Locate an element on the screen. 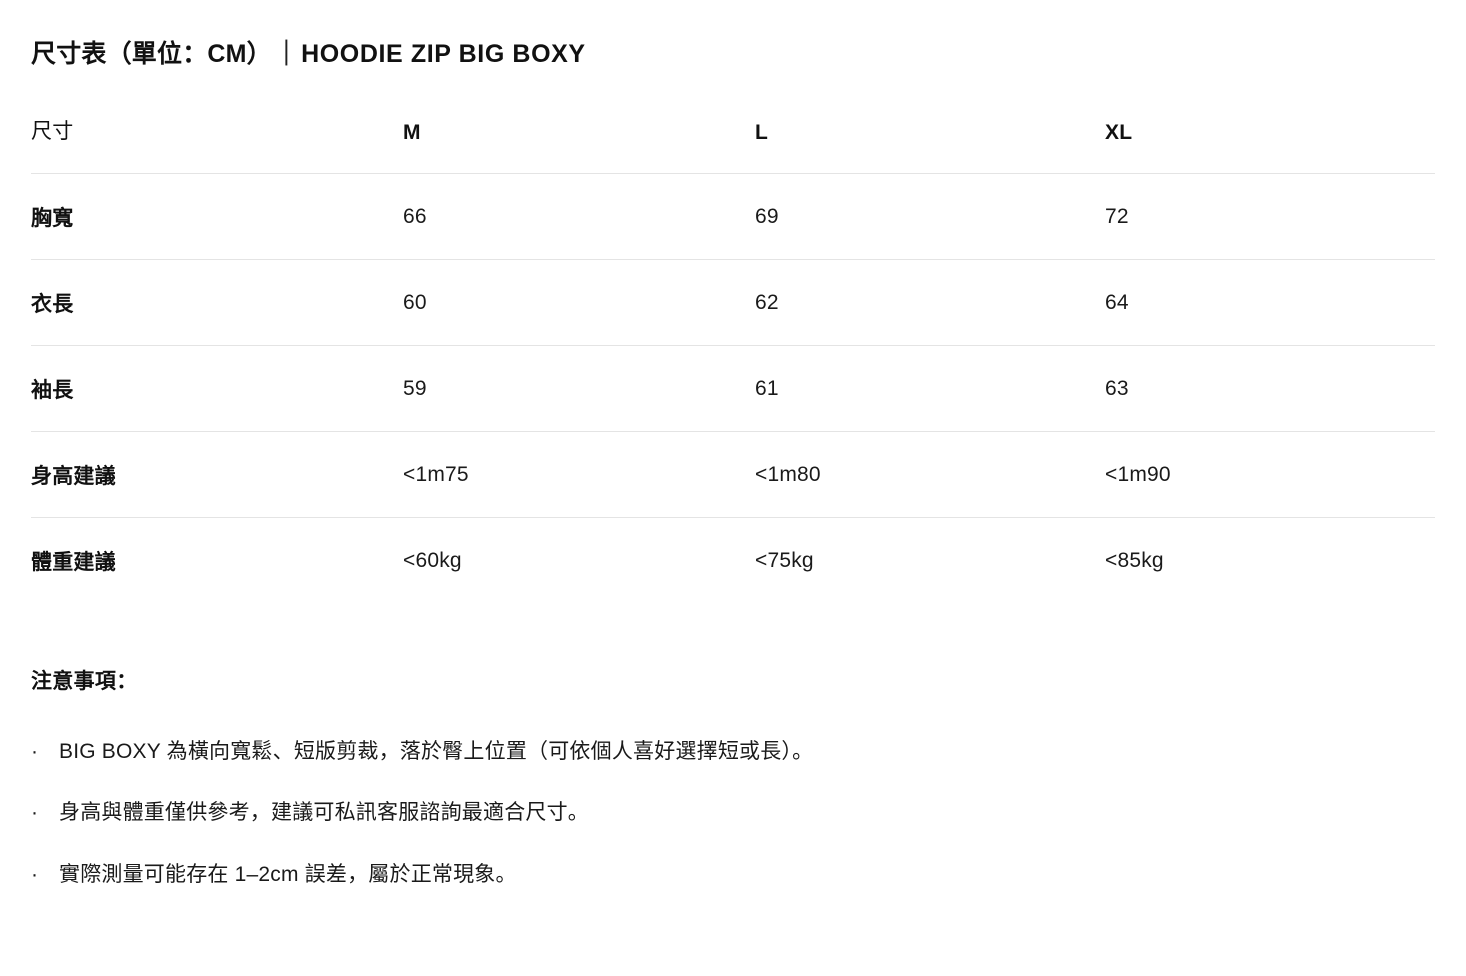 The width and height of the screenshot is (1466, 976). row-label-body-length: 衣長 is located at coordinates (52, 304).